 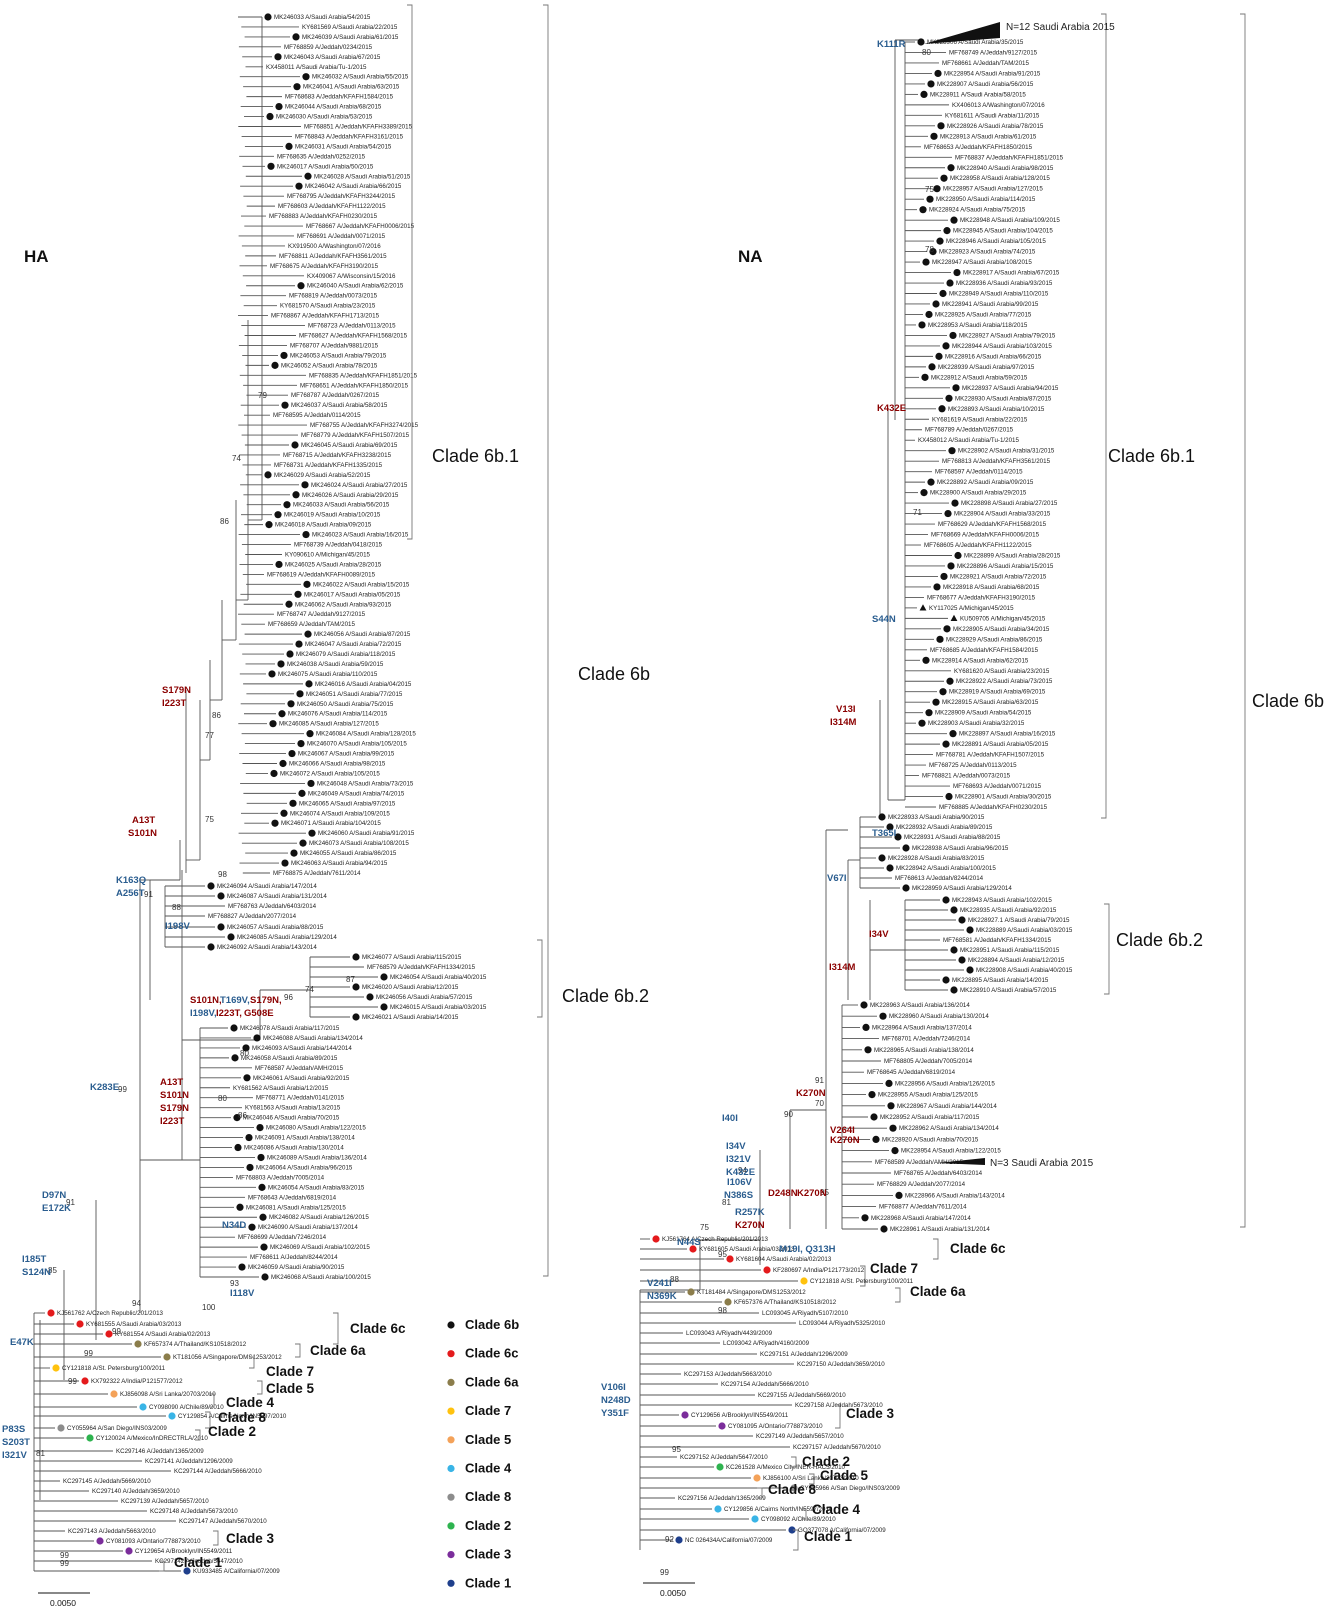 I want to click on leaf-label: MK246080 A/Saudi Arabia/122/2015, so click(x=316, y=1128).